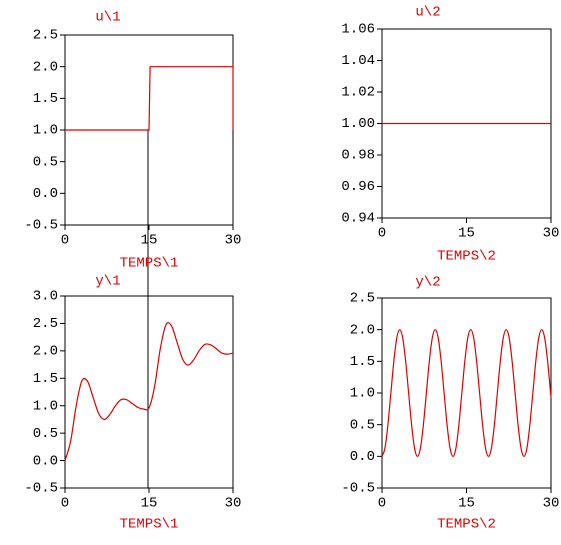 The height and width of the screenshot is (545, 561). I want to click on y-tick-label: 0.98, so click(358, 156).